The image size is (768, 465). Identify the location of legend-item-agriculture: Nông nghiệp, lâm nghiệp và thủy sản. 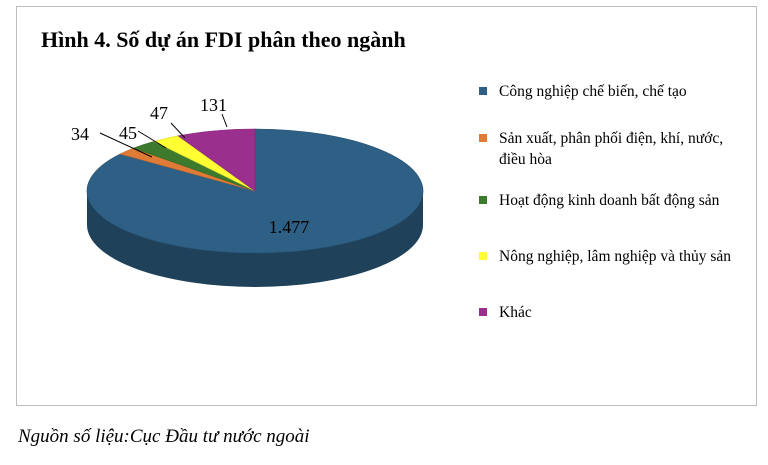
(615, 274).